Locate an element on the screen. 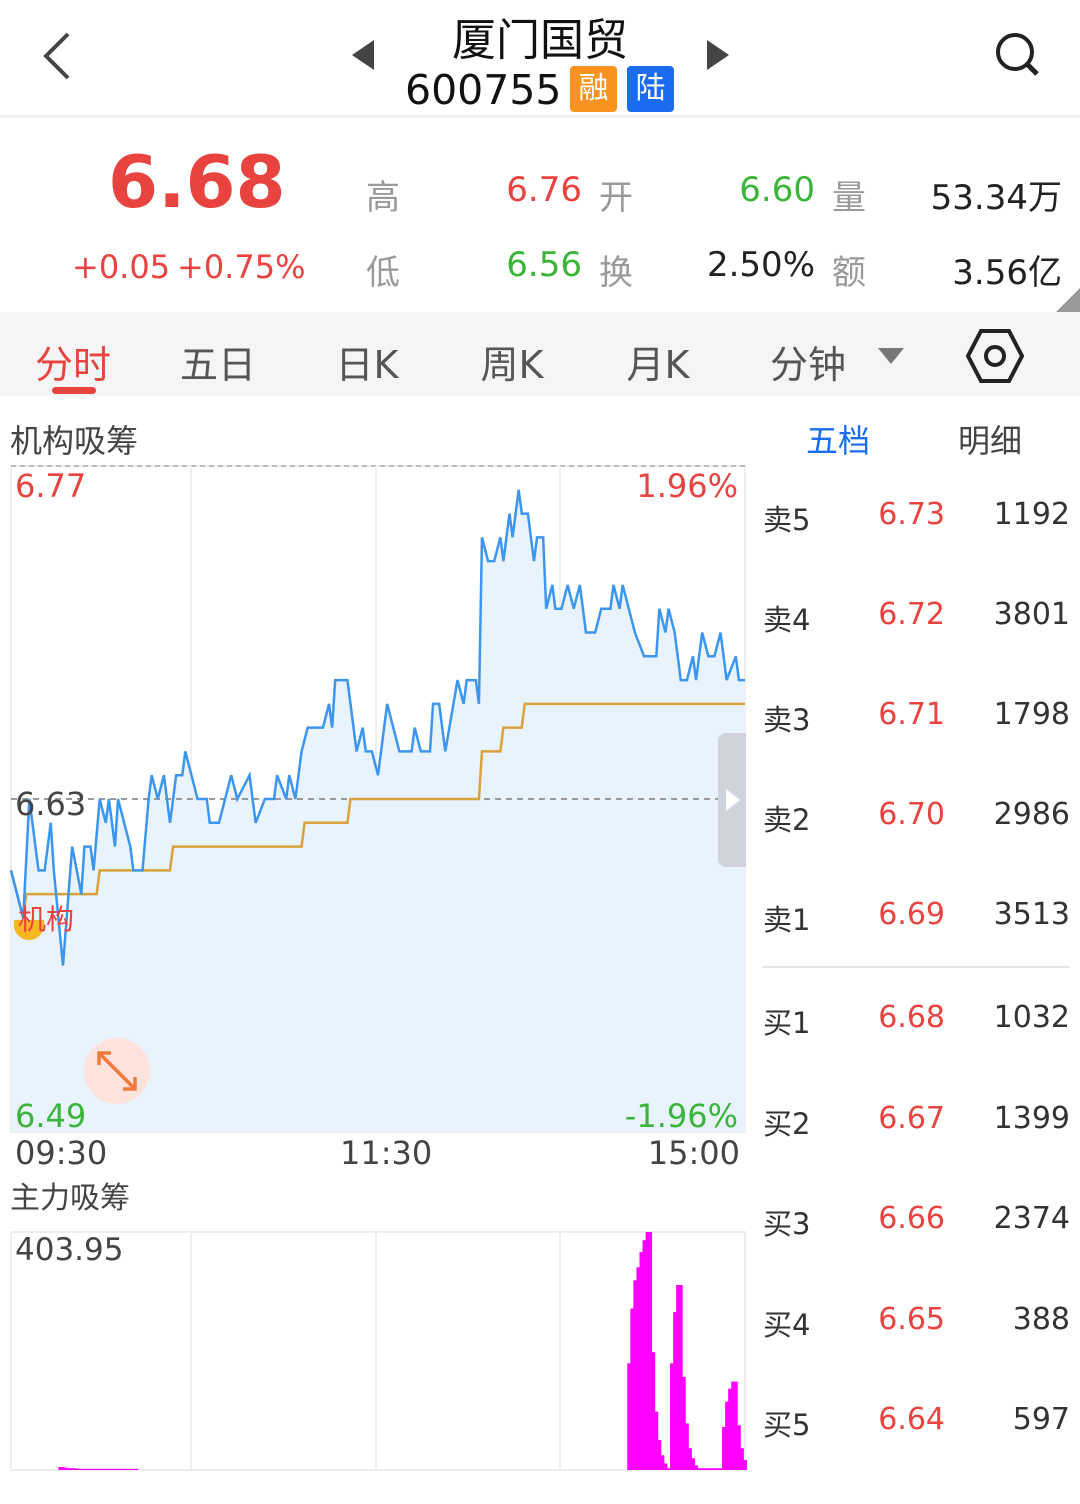 The width and height of the screenshot is (1080, 1504). tab-five-day: 五日 is located at coordinates (218, 365).